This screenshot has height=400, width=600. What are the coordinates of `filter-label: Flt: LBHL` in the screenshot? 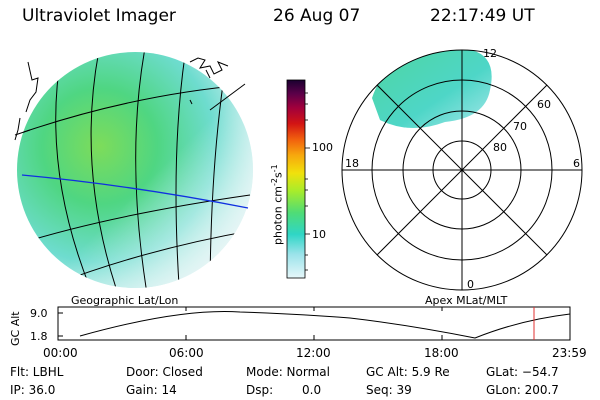 It's located at (37, 372).